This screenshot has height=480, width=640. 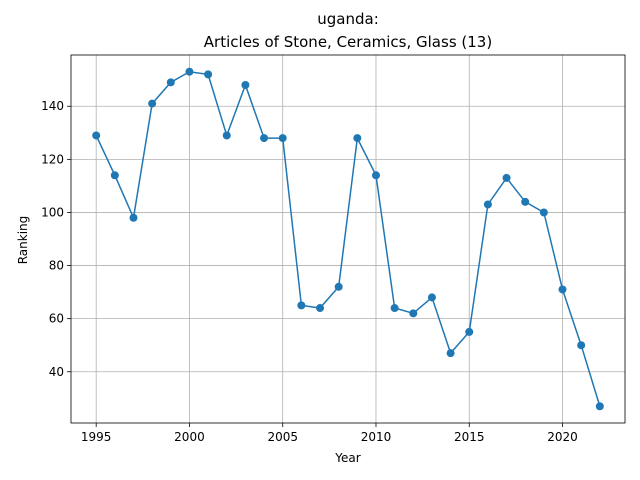 What do you see at coordinates (348, 19) in the screenshot?
I see `chart-title-line1: uganda:` at bounding box center [348, 19].